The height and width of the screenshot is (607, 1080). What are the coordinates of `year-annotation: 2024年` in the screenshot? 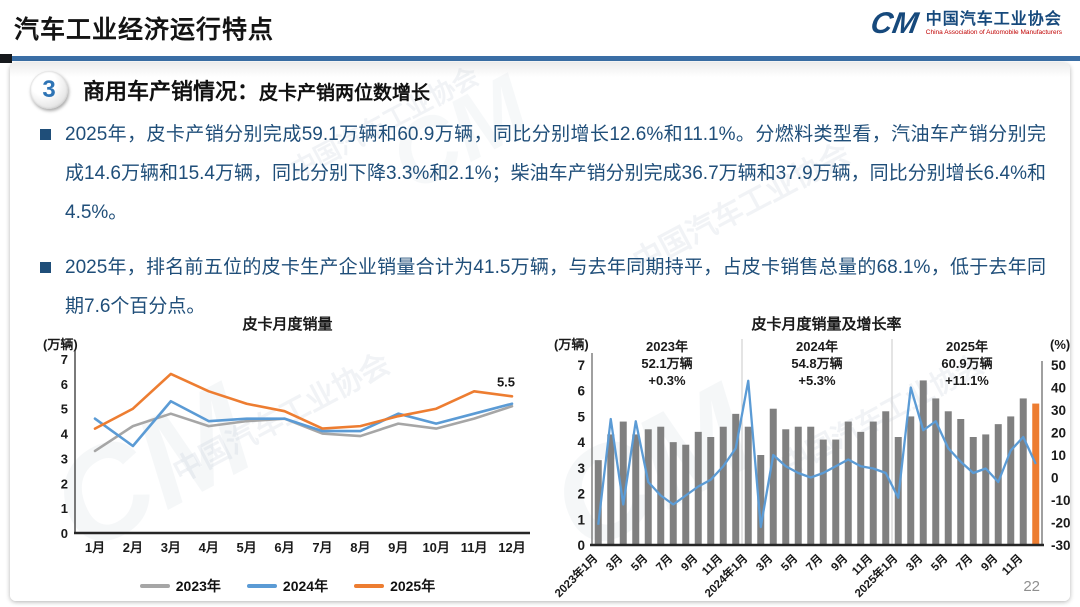 It's located at (817, 346).